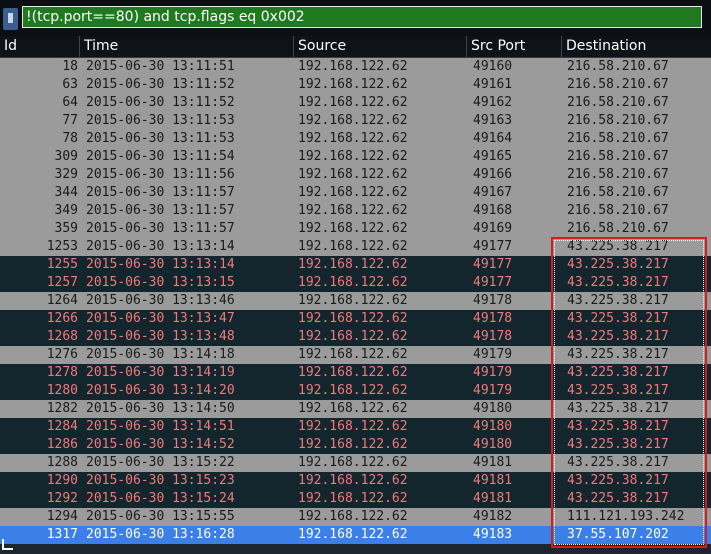  I want to click on cell-time: 2015-06-30 13:13:46, so click(160, 300).